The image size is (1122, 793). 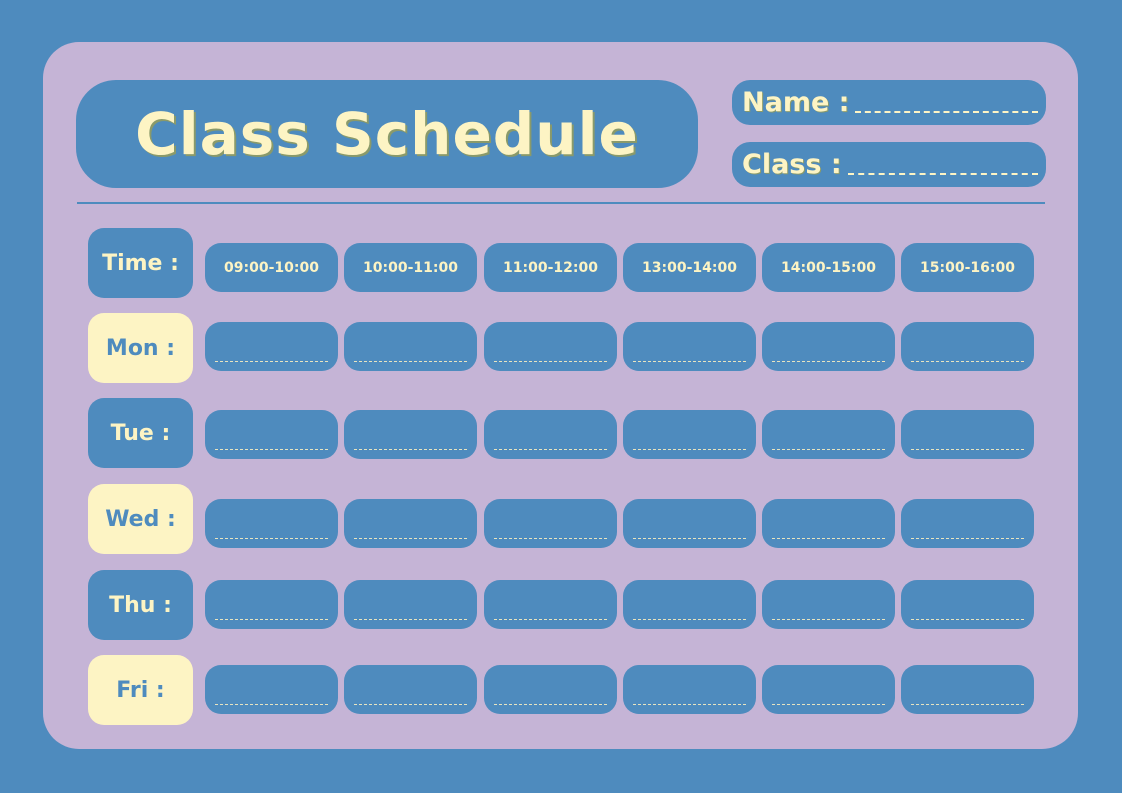 What do you see at coordinates (689, 267) in the screenshot?
I see `time-slot-header: 13:00-14:00` at bounding box center [689, 267].